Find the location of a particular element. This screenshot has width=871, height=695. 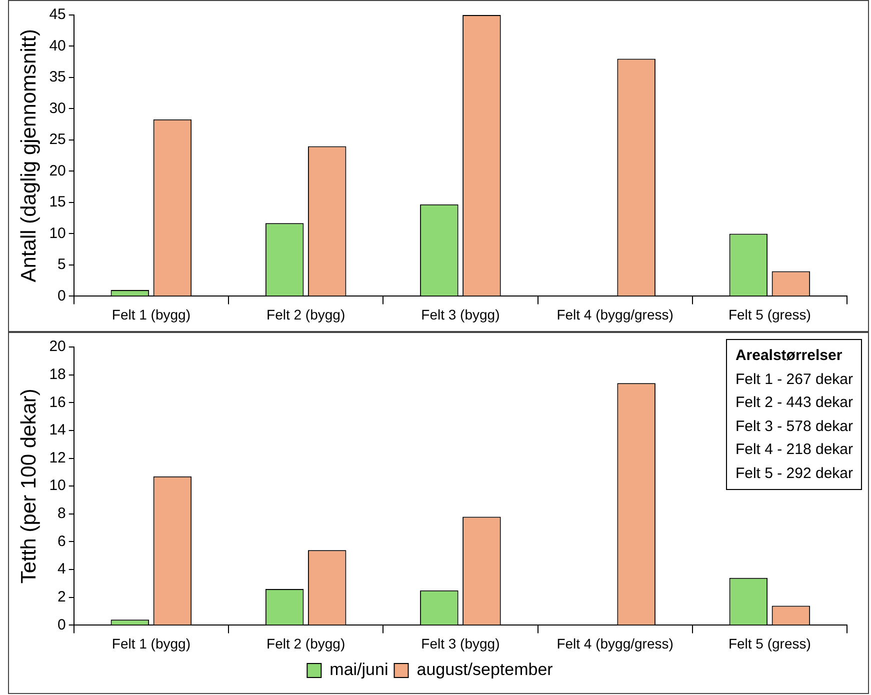

y-tick-label: 2 is located at coordinates (62, 597).